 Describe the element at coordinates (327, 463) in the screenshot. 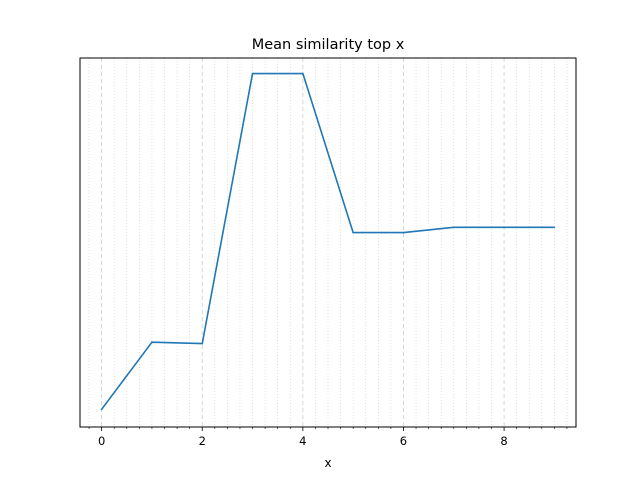

I see `x-axis-label: x` at that location.